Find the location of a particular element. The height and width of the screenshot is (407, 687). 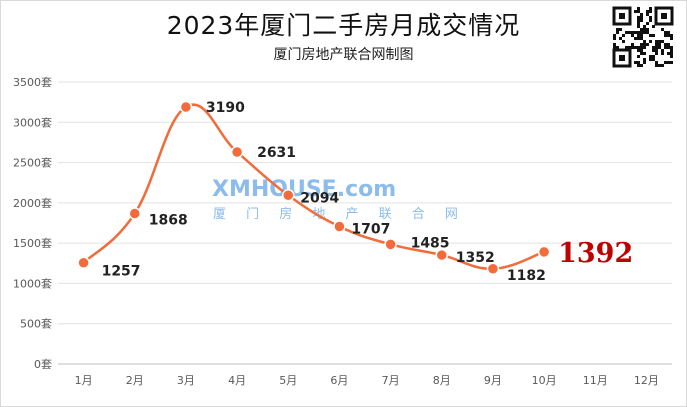

data-label: 3190 is located at coordinates (225, 108).